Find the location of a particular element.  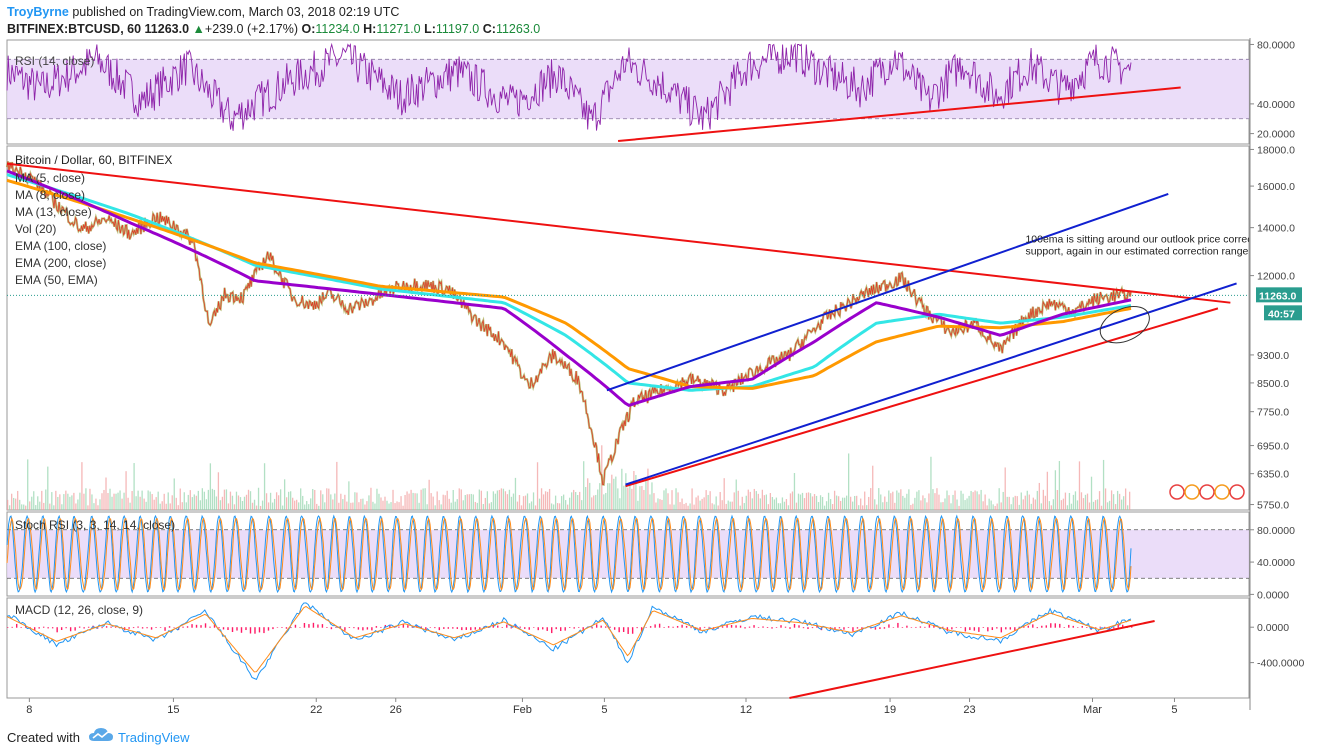

open-value: 11234.0 is located at coordinates (337, 29).